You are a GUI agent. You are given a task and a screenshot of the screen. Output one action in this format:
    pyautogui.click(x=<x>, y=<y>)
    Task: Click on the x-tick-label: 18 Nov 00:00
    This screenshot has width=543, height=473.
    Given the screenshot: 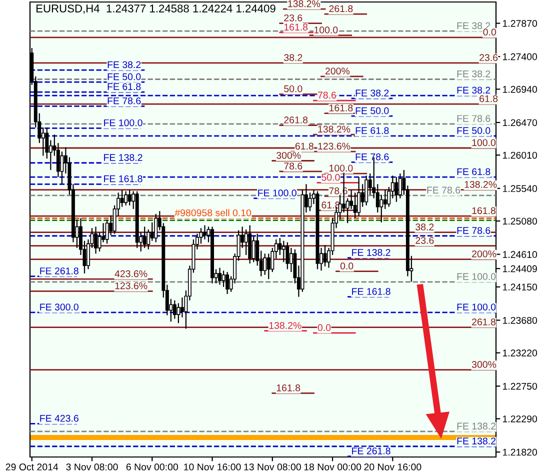 What is the action you would take?
    pyautogui.click(x=333, y=467)
    